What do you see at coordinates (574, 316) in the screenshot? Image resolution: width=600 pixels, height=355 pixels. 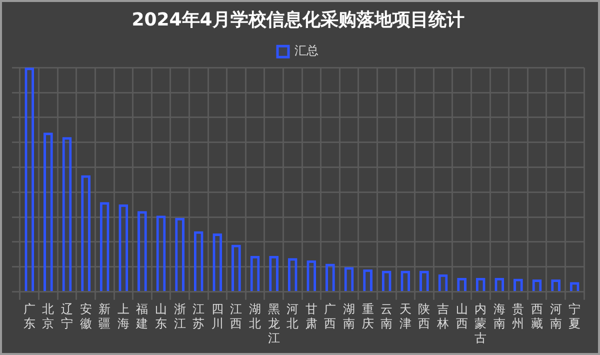 I see `x-tick-label: 宁夏` at bounding box center [574, 316].